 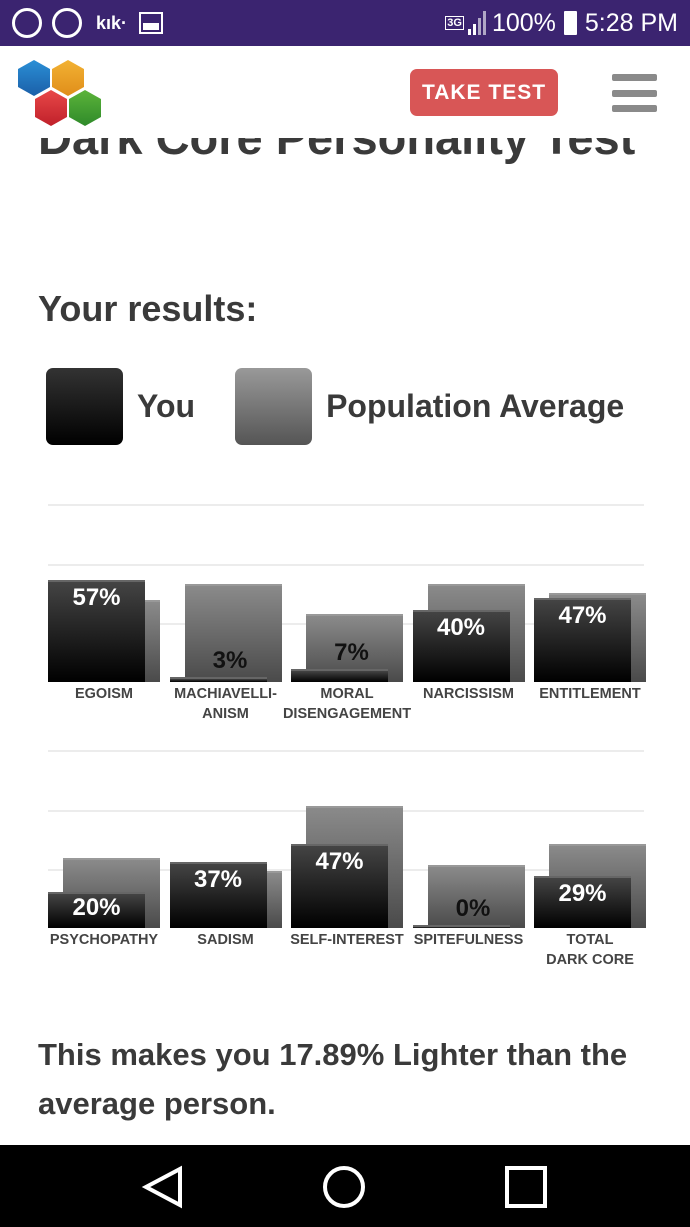 I want to click on bar-value-label: 0%, so click(x=473, y=908).